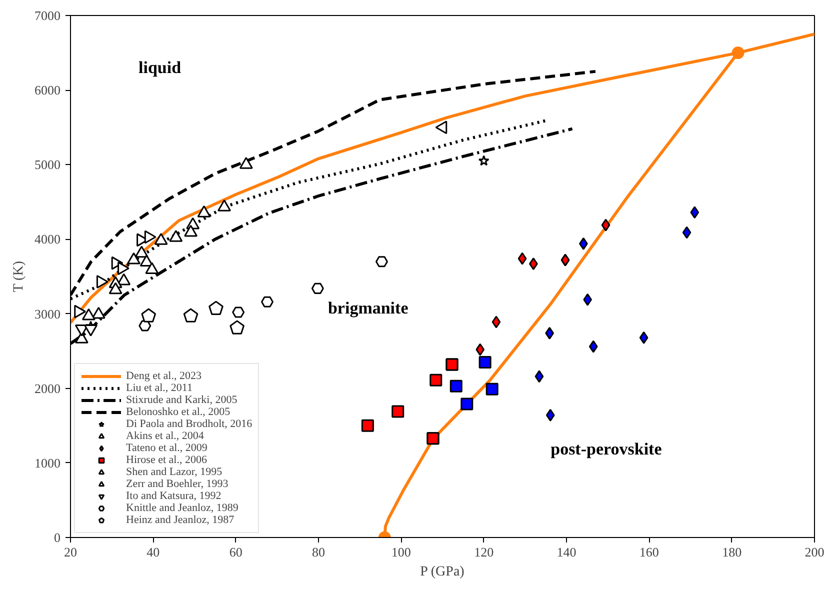  Describe the element at coordinates (368, 308) in the screenshot. I see `annotation: brigmanite` at that location.